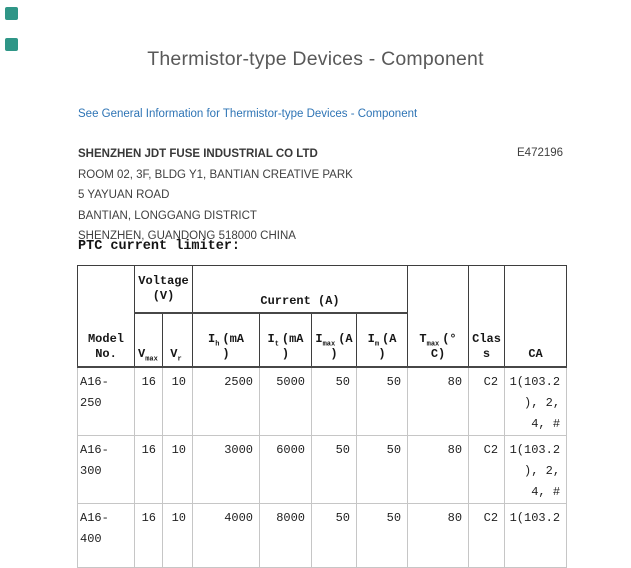 The width and height of the screenshot is (631, 568). Describe the element at coordinates (382, 340) in the screenshot. I see `col-header-im: Im (A )` at that location.